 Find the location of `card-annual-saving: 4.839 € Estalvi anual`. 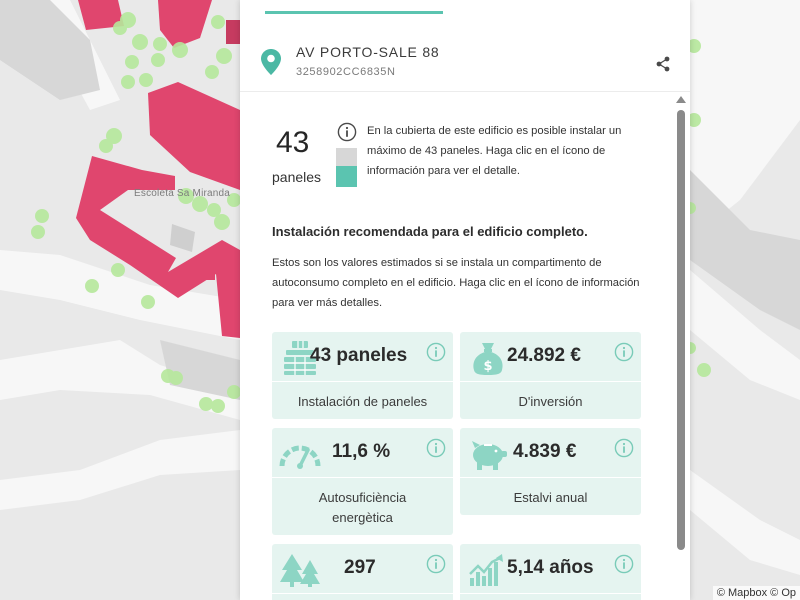

card-annual-saving: 4.839 € Estalvi anual is located at coordinates (550, 471).